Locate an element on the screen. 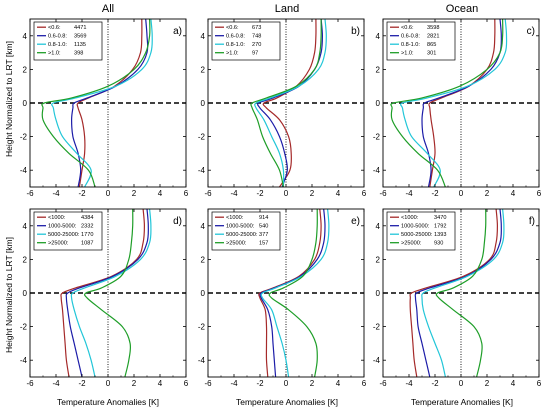 The height and width of the screenshot is (409, 550). panel-label: f) is located at coordinates (532, 221).